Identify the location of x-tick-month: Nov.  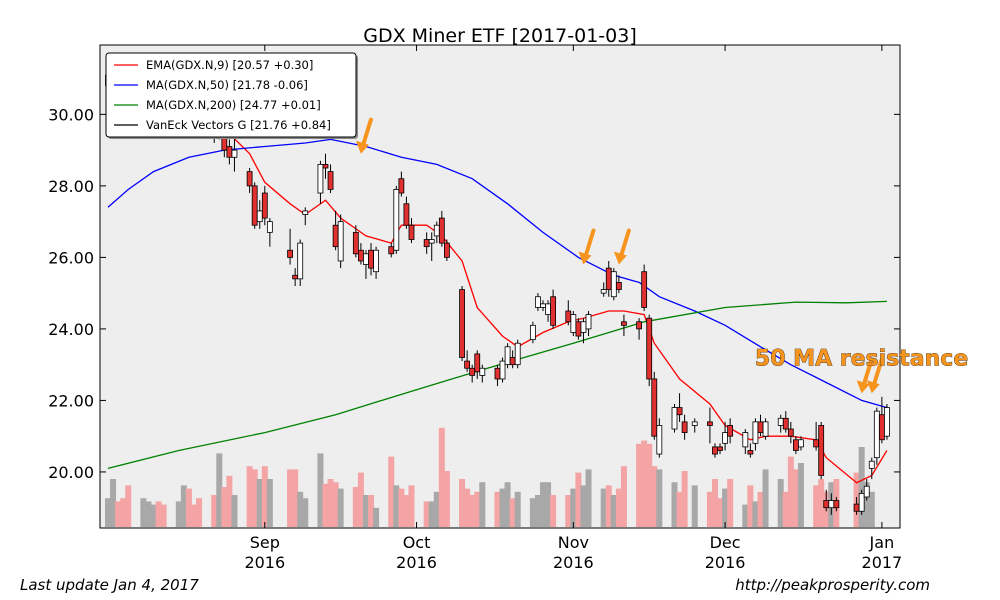
(573, 542).